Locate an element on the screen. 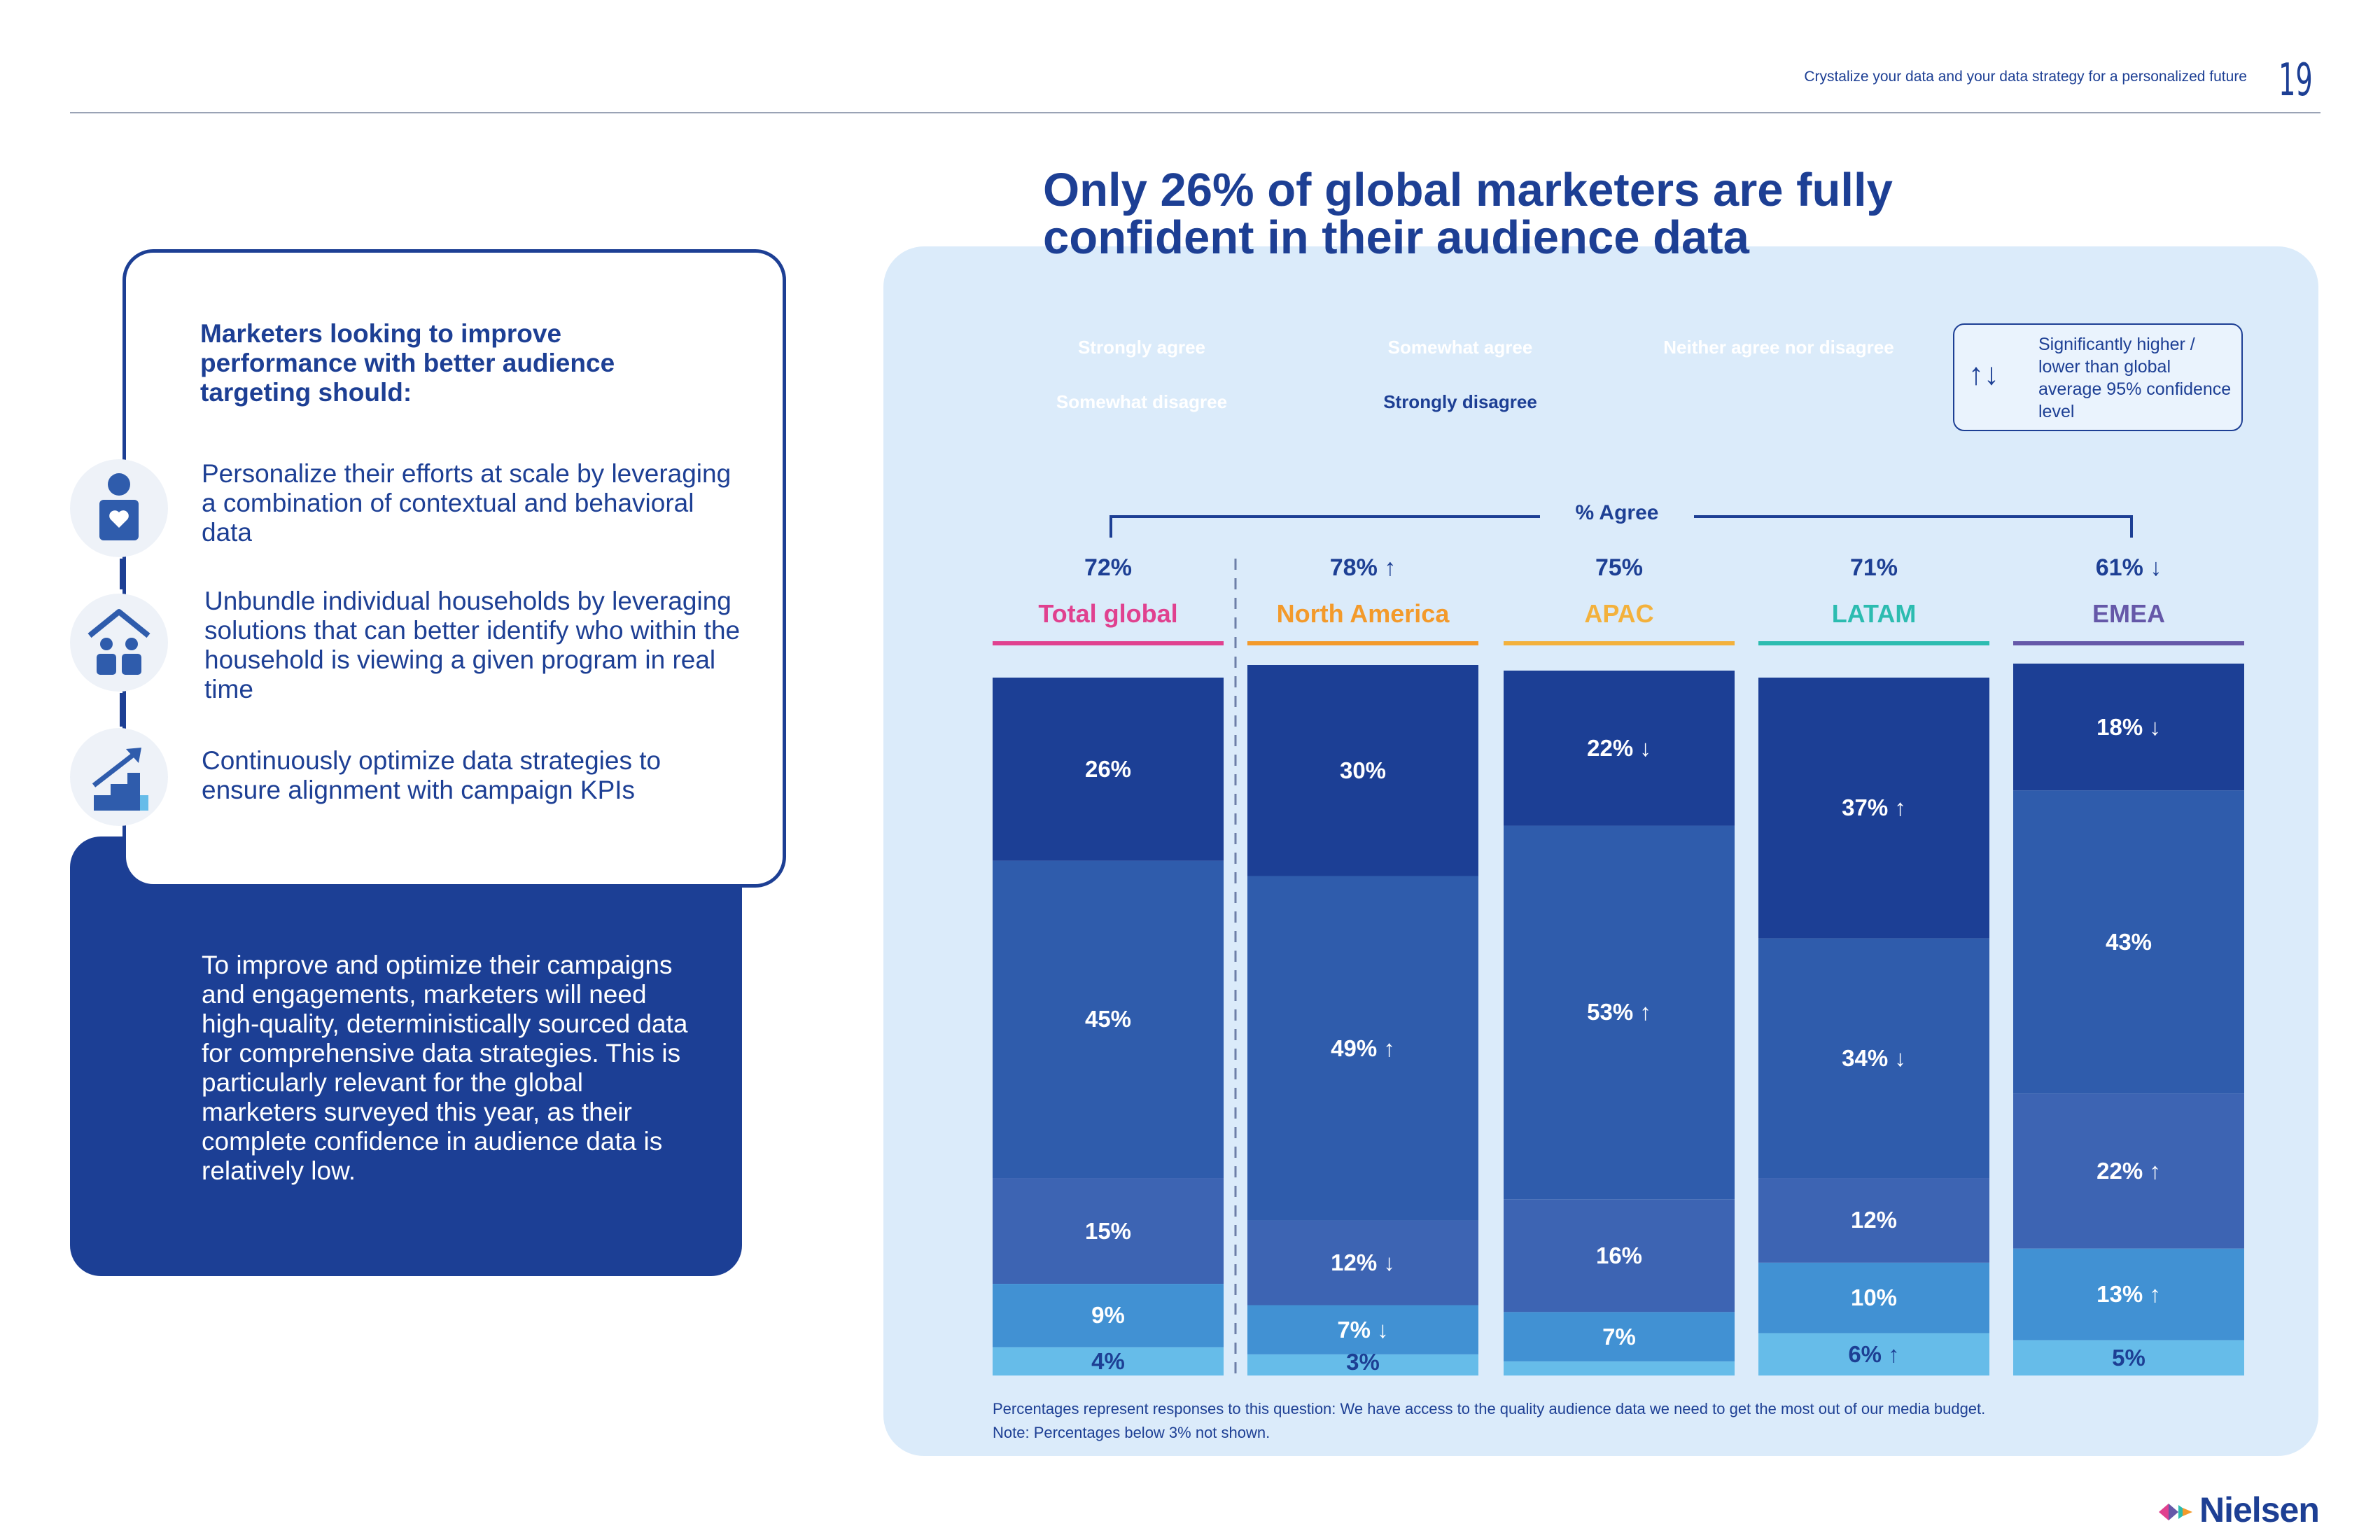  data-label: 12% ↓ is located at coordinates (1363, 1263).